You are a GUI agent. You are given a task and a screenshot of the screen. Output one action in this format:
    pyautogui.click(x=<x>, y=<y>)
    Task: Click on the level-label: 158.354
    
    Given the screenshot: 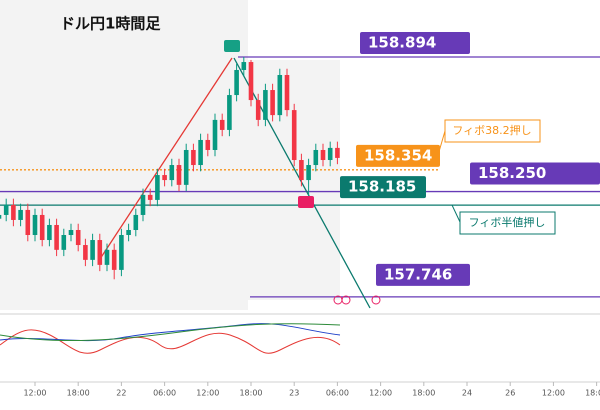 What is the action you would take?
    pyautogui.click(x=398, y=155)
    